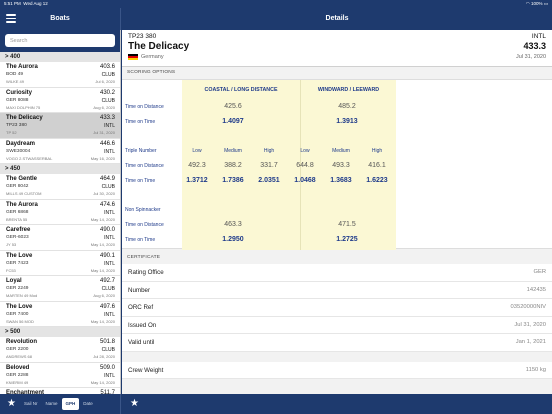 This screenshot has height=414, width=552. Describe the element at coordinates (337, 356) in the screenshot. I see `section-gap` at that location.